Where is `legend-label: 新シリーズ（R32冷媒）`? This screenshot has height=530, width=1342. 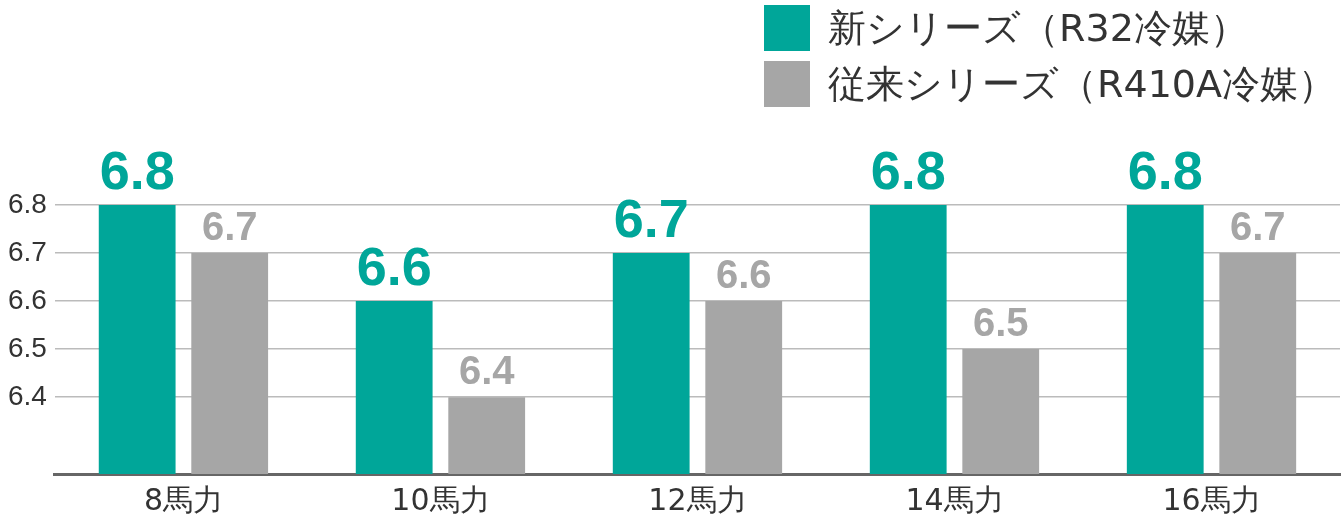
legend-label: 新シリーズ（R32冷媒） is located at coordinates (1038, 28).